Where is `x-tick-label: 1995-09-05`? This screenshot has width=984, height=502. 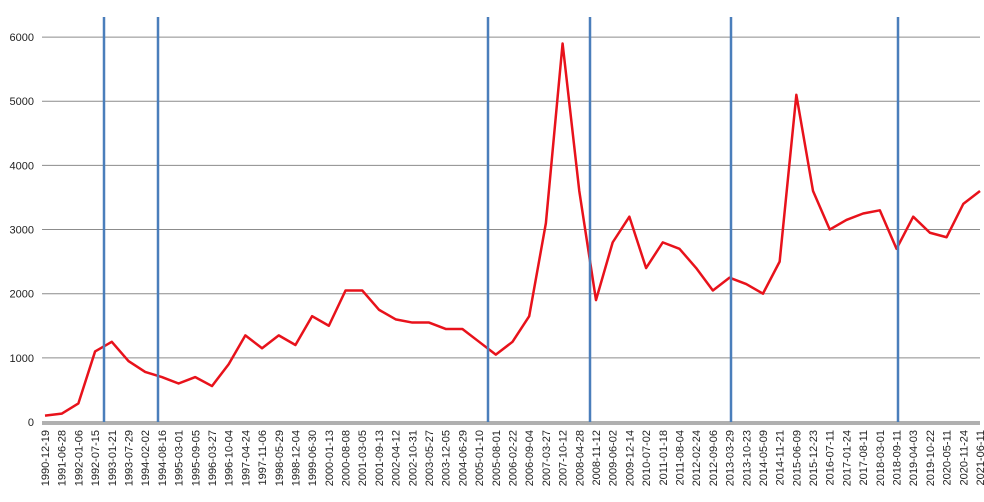 x-tick-label: 1995-09-05 is located at coordinates (196, 458).